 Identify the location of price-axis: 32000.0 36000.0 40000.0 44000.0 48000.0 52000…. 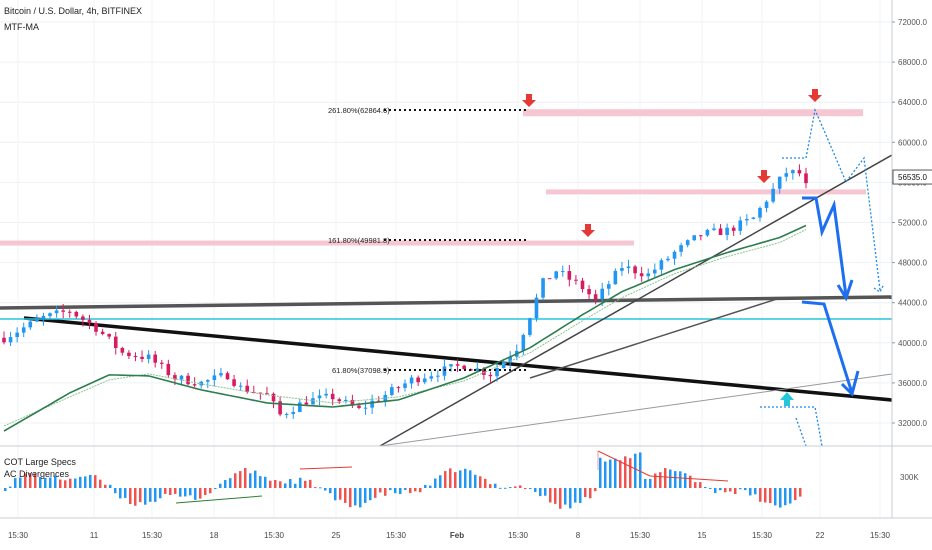
(911, 259).